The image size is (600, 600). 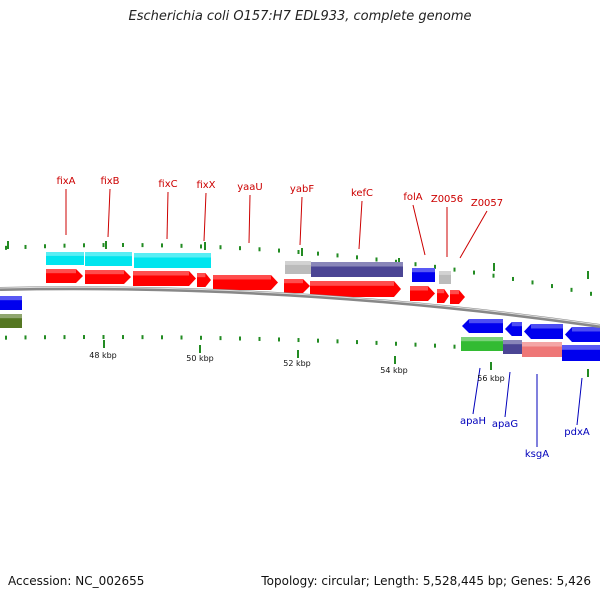 I want to click on cds-yaaU-shine, so click(x=242, y=277).